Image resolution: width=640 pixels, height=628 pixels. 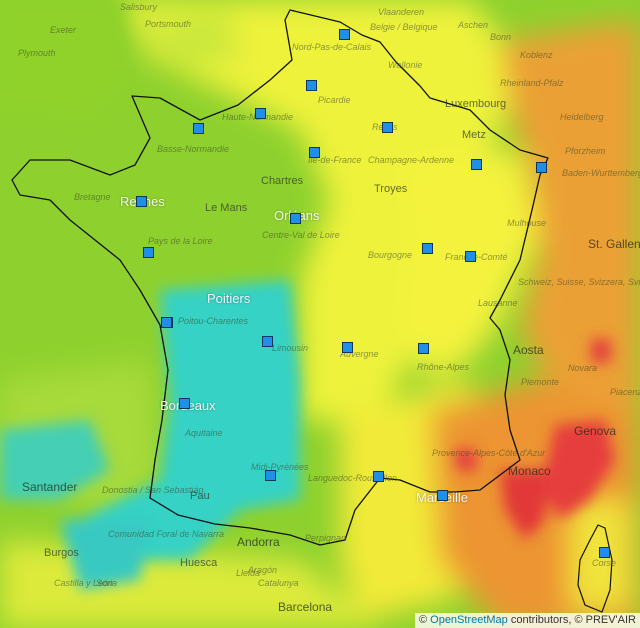 I want to click on osm-link: OpenStreetMap, so click(x=469, y=620).